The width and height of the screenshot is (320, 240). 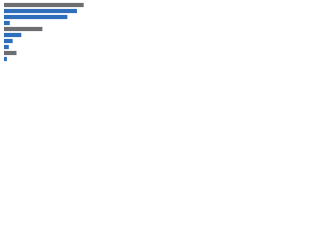 What do you see at coordinates (44, 32) in the screenshot?
I see `chart` at bounding box center [44, 32].